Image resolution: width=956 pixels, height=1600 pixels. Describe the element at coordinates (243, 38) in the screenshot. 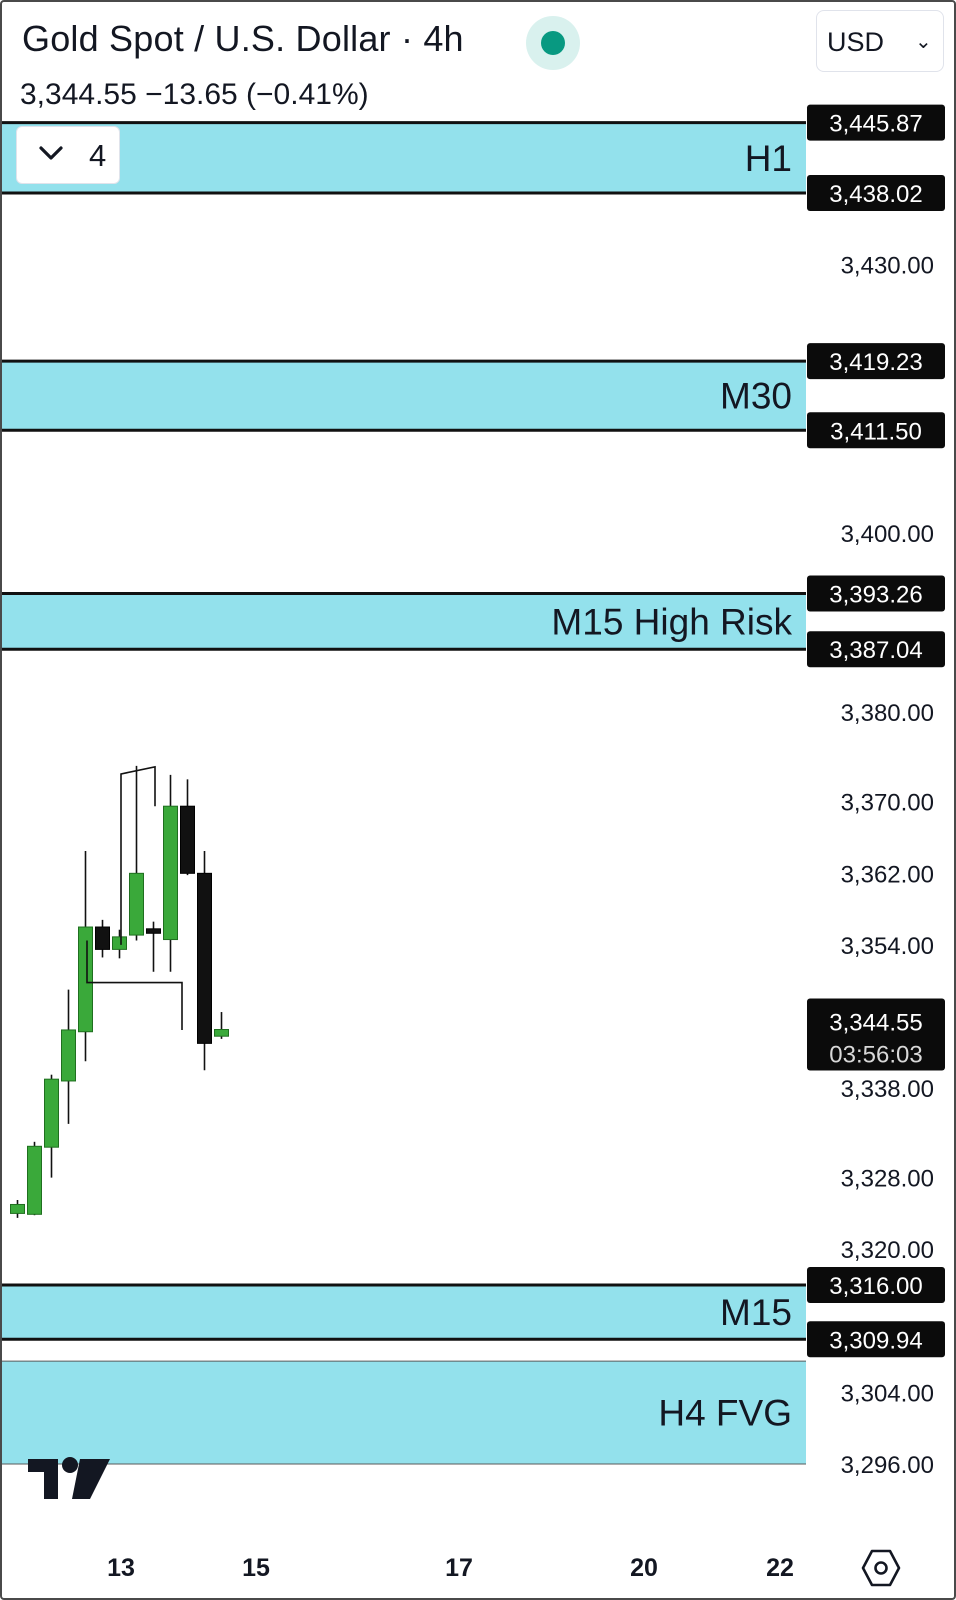

I see `symbol-title: Gold Spot / U.S. Dollar · 4h` at that location.